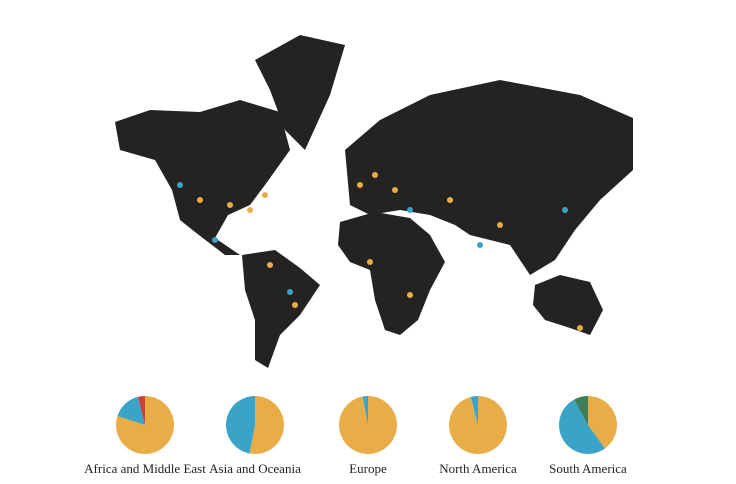  I want to click on pie-title: Africa and Middle East, so click(145, 468).